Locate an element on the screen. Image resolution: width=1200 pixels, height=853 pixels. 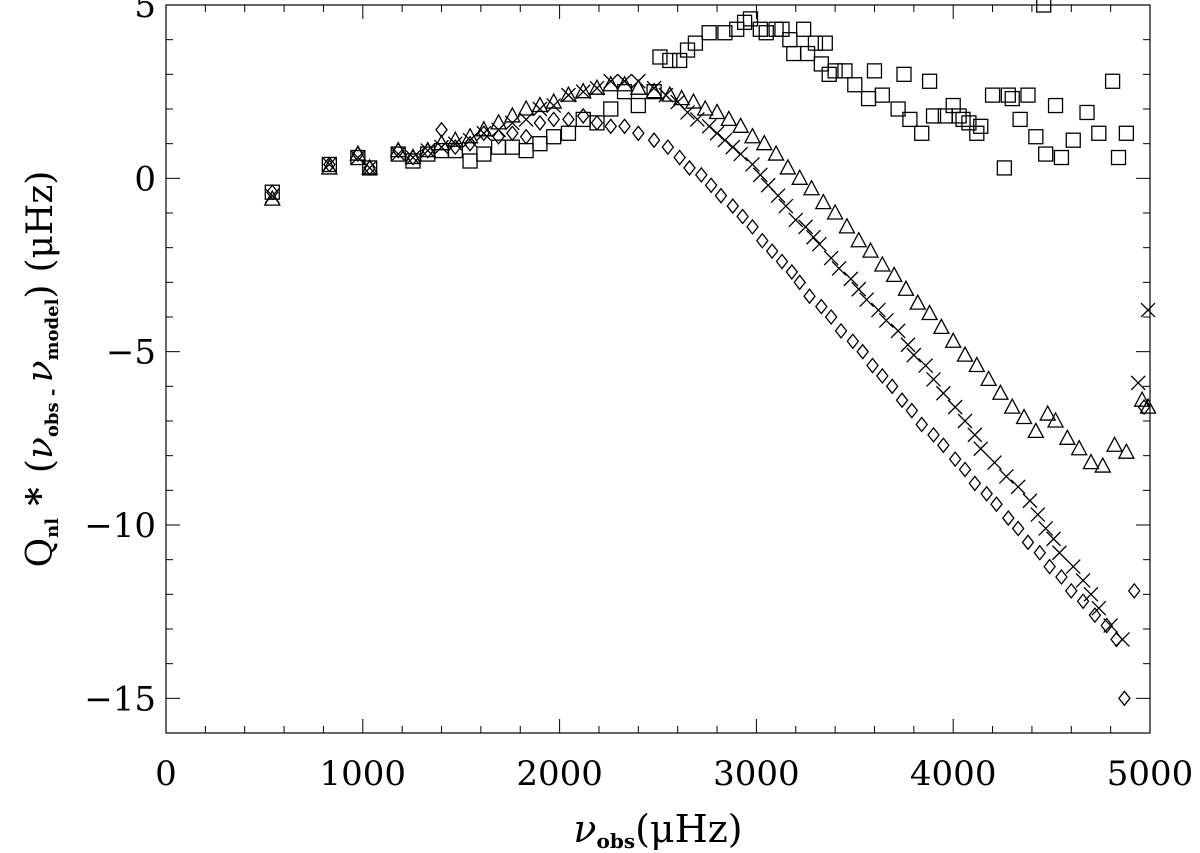
x-axis-label: νobs(μHz) is located at coordinates (657, 830).